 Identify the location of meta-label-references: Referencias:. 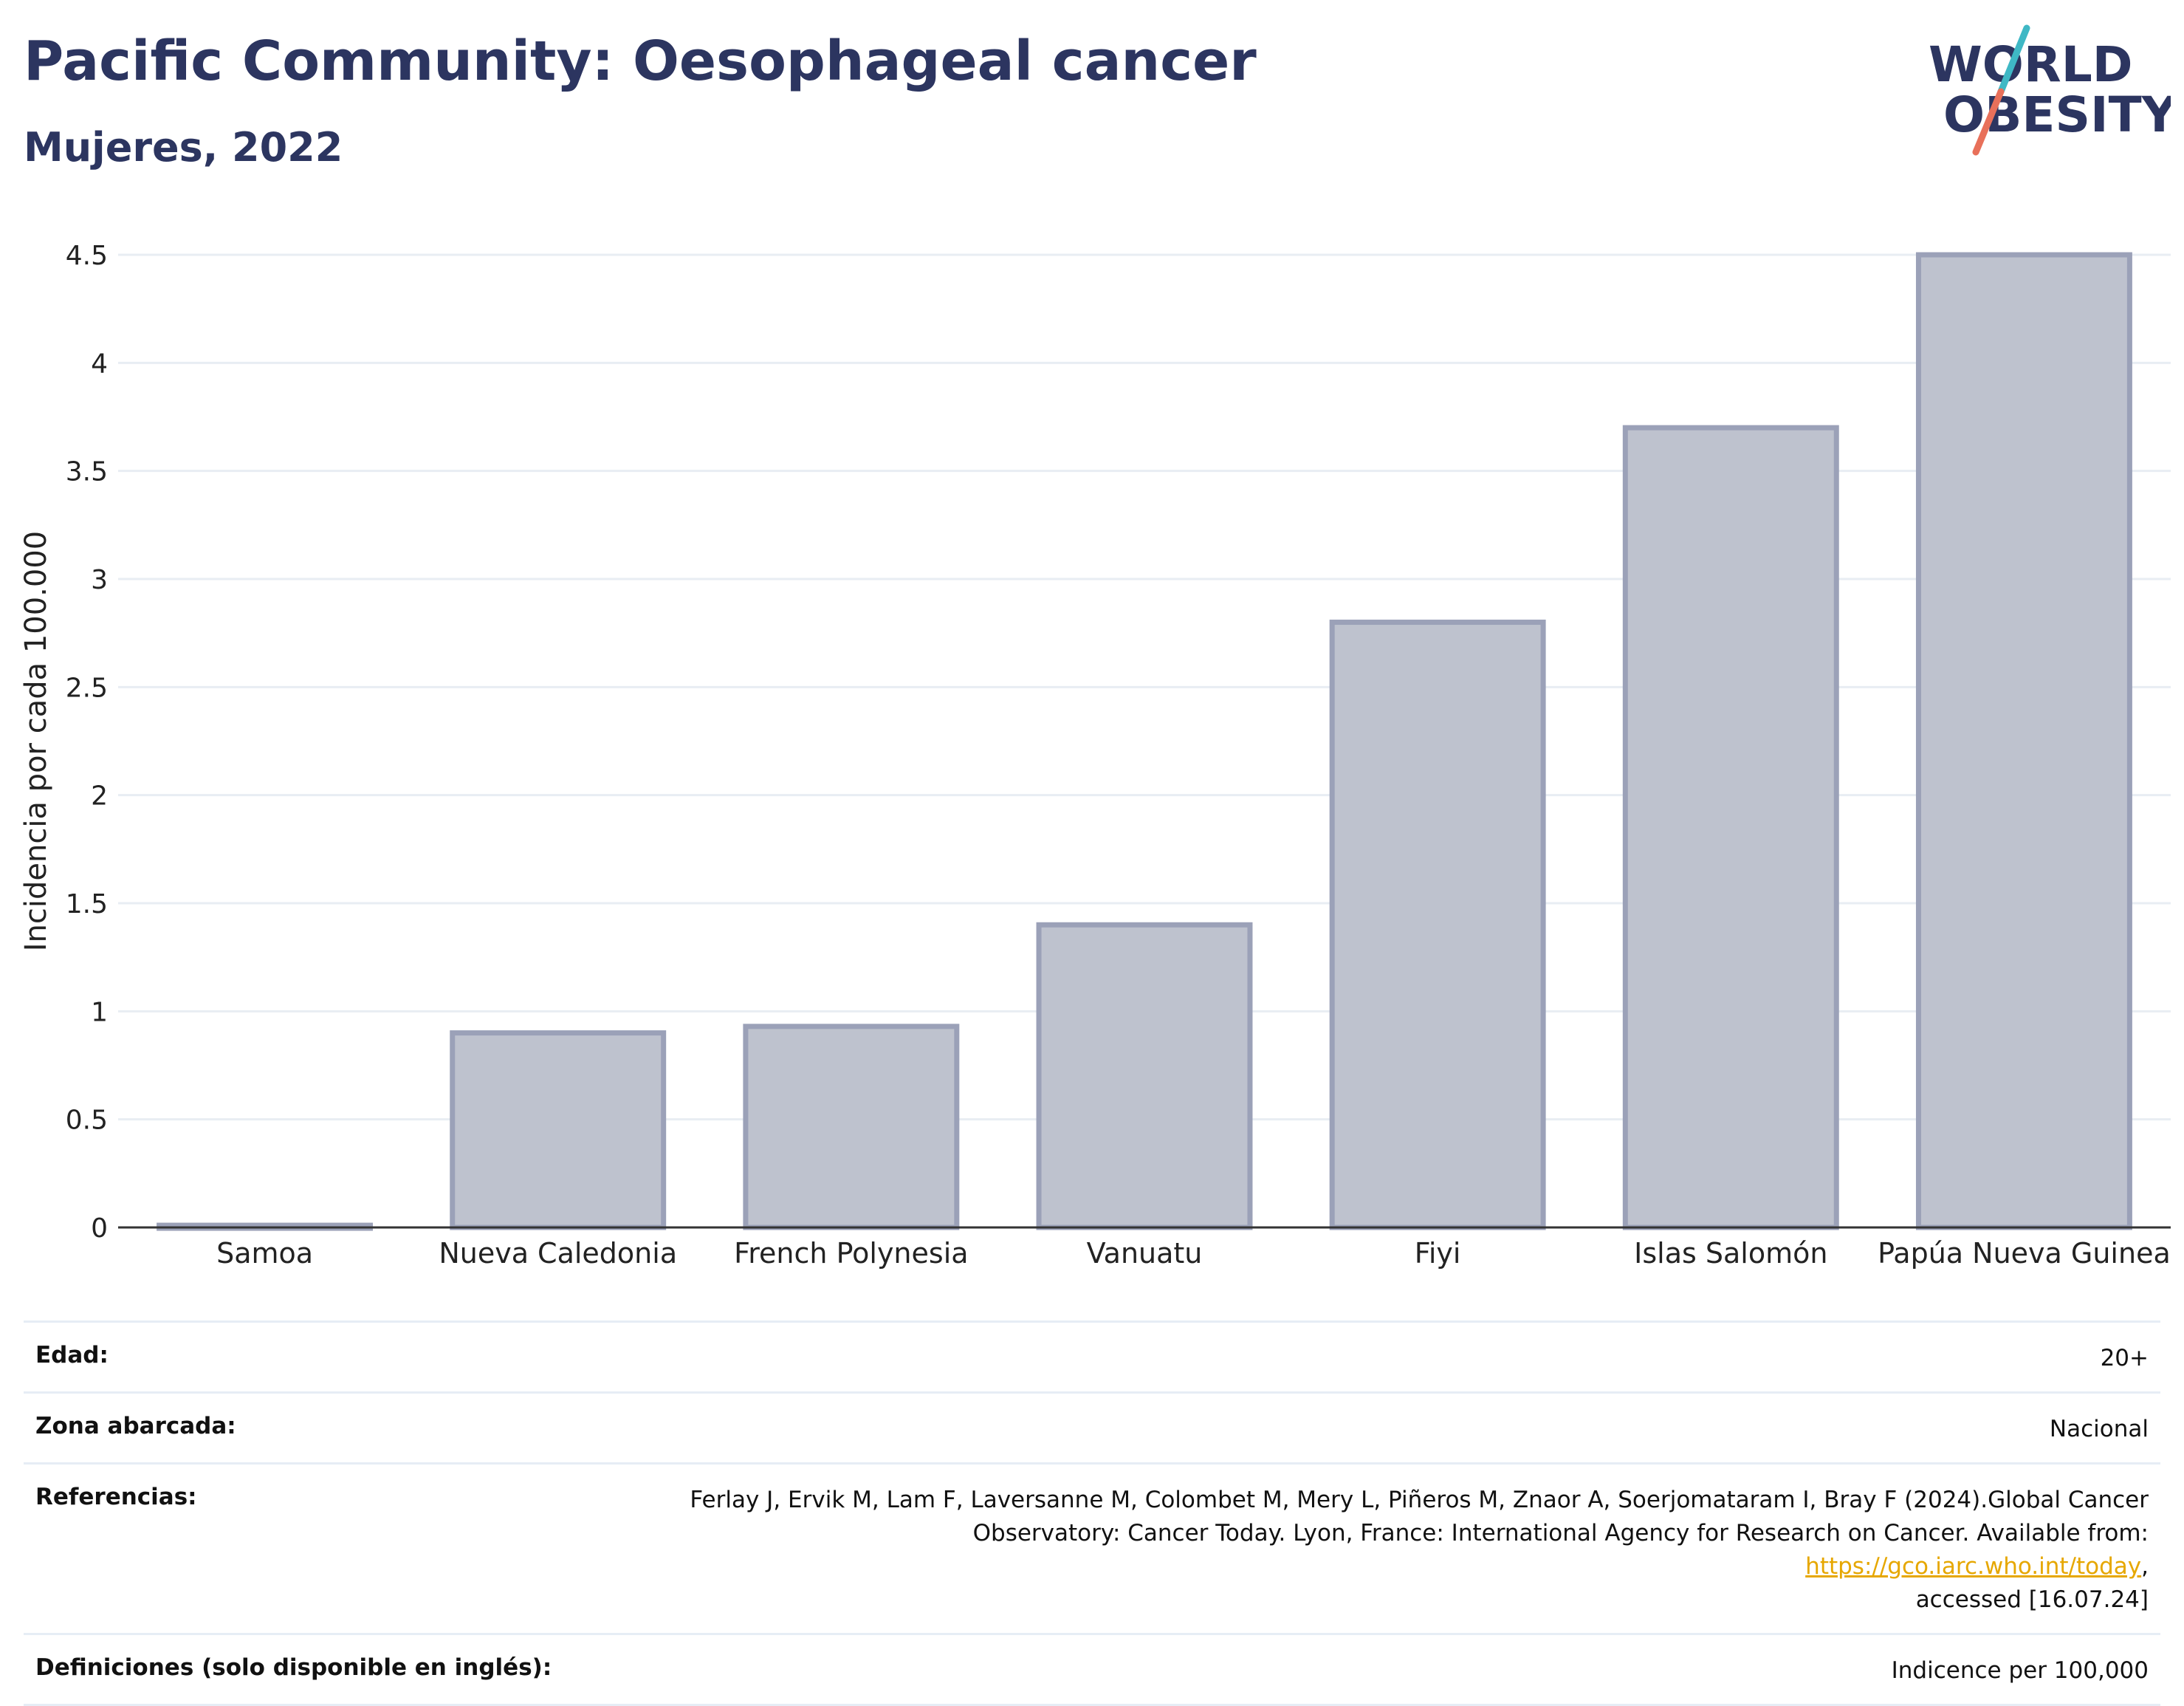
(116, 1496).